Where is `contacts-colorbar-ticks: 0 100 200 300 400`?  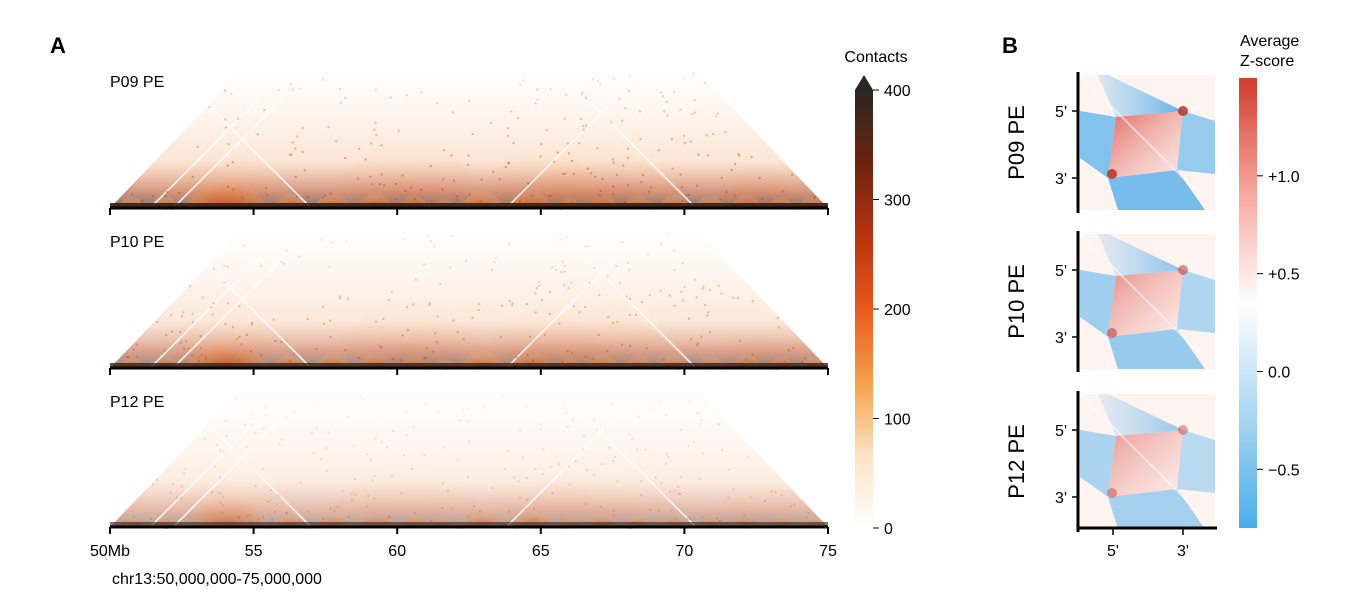
contacts-colorbar-ticks: 0 100 200 300 400 is located at coordinates (892, 310).